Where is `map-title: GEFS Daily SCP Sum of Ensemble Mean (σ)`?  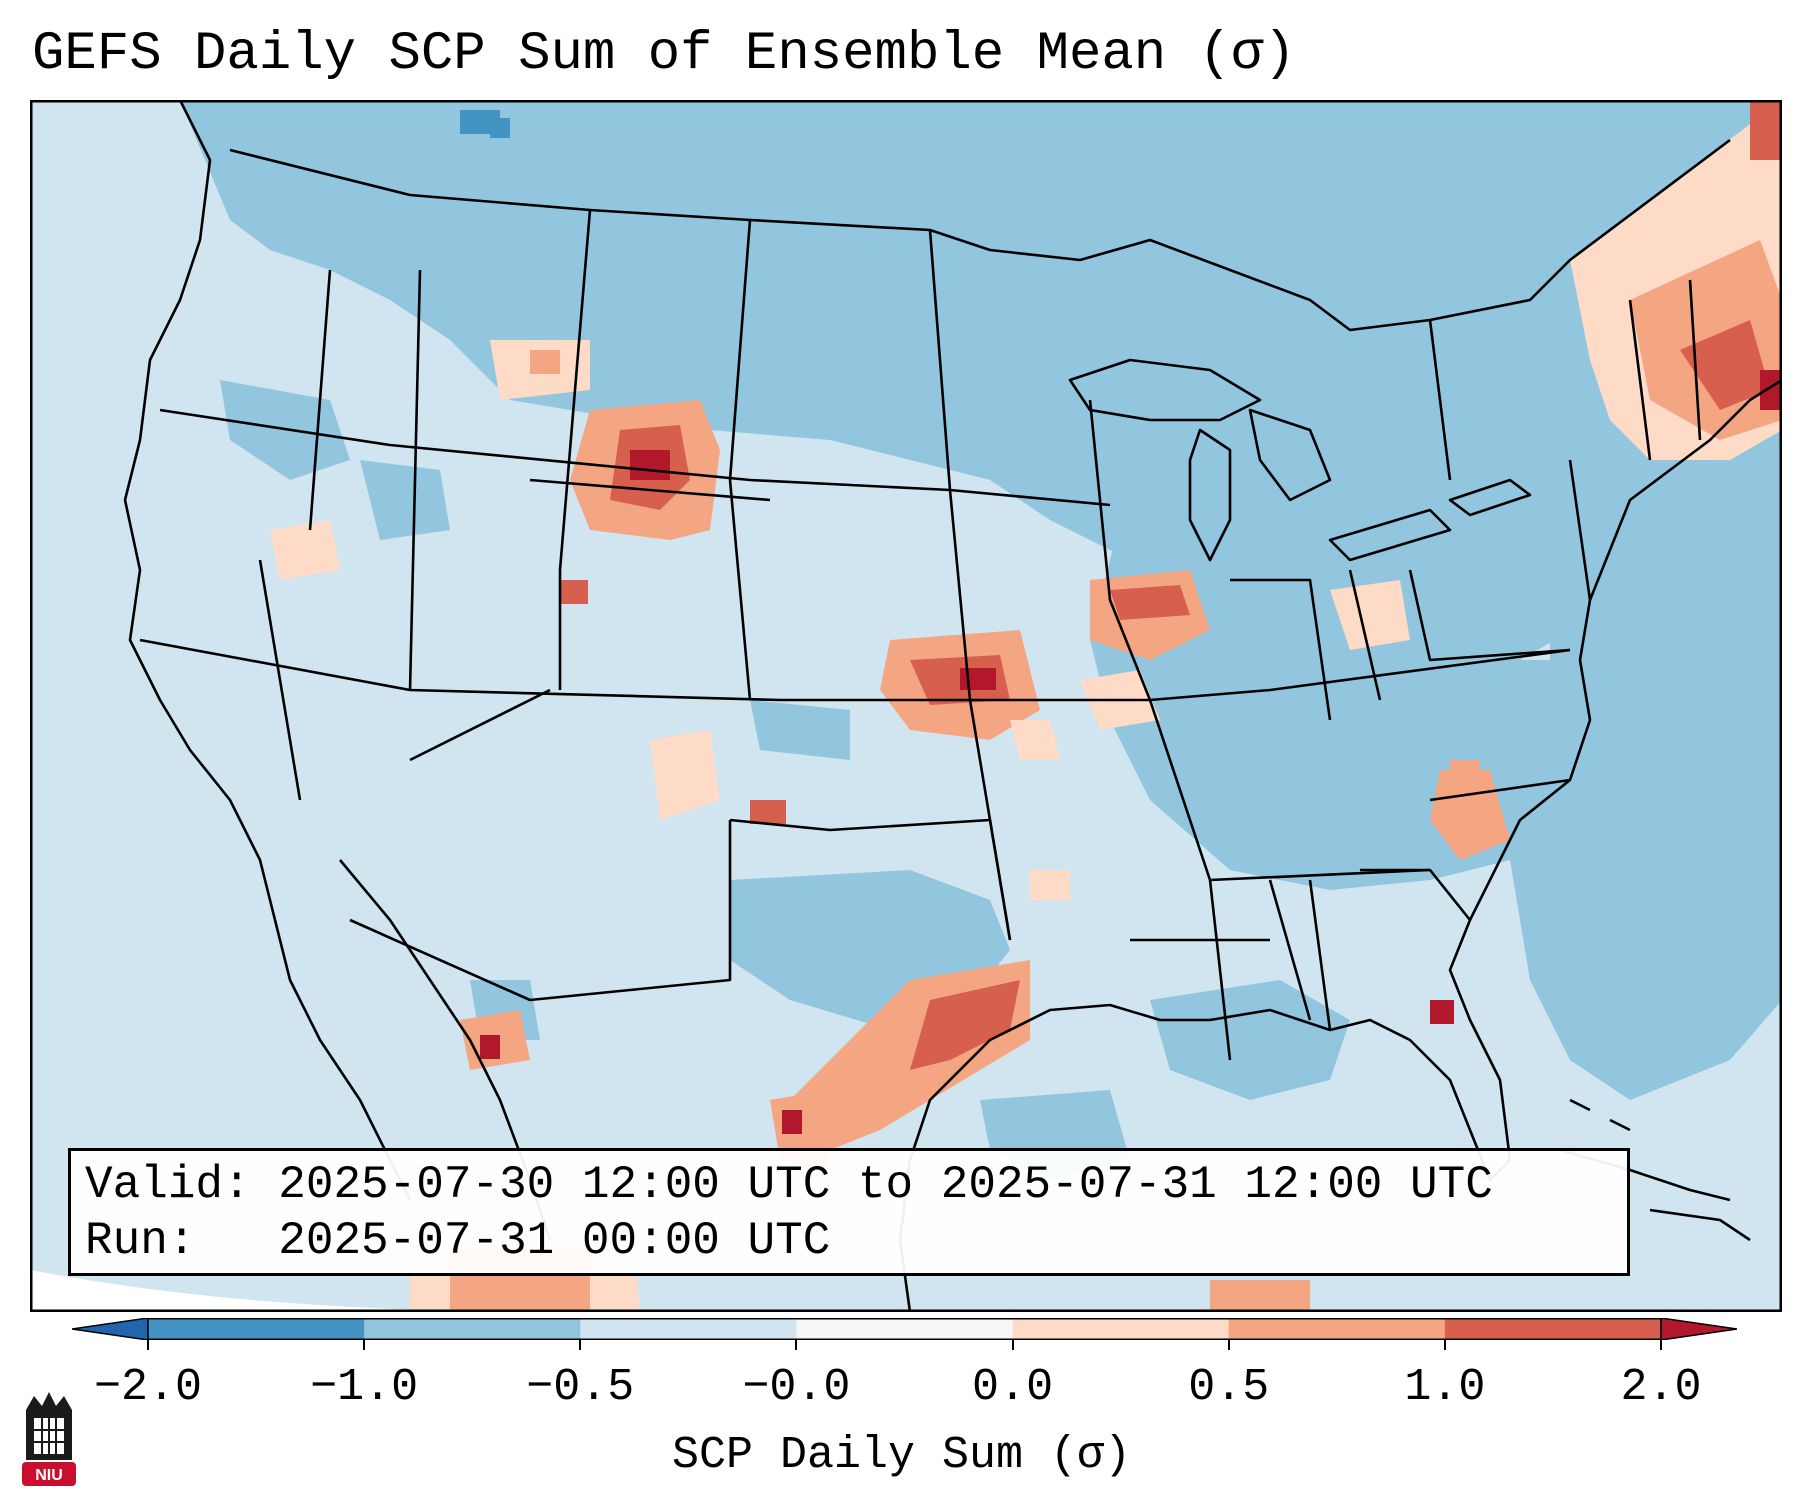 map-title: GEFS Daily SCP Sum of Ensemble Mean (σ) is located at coordinates (664, 54).